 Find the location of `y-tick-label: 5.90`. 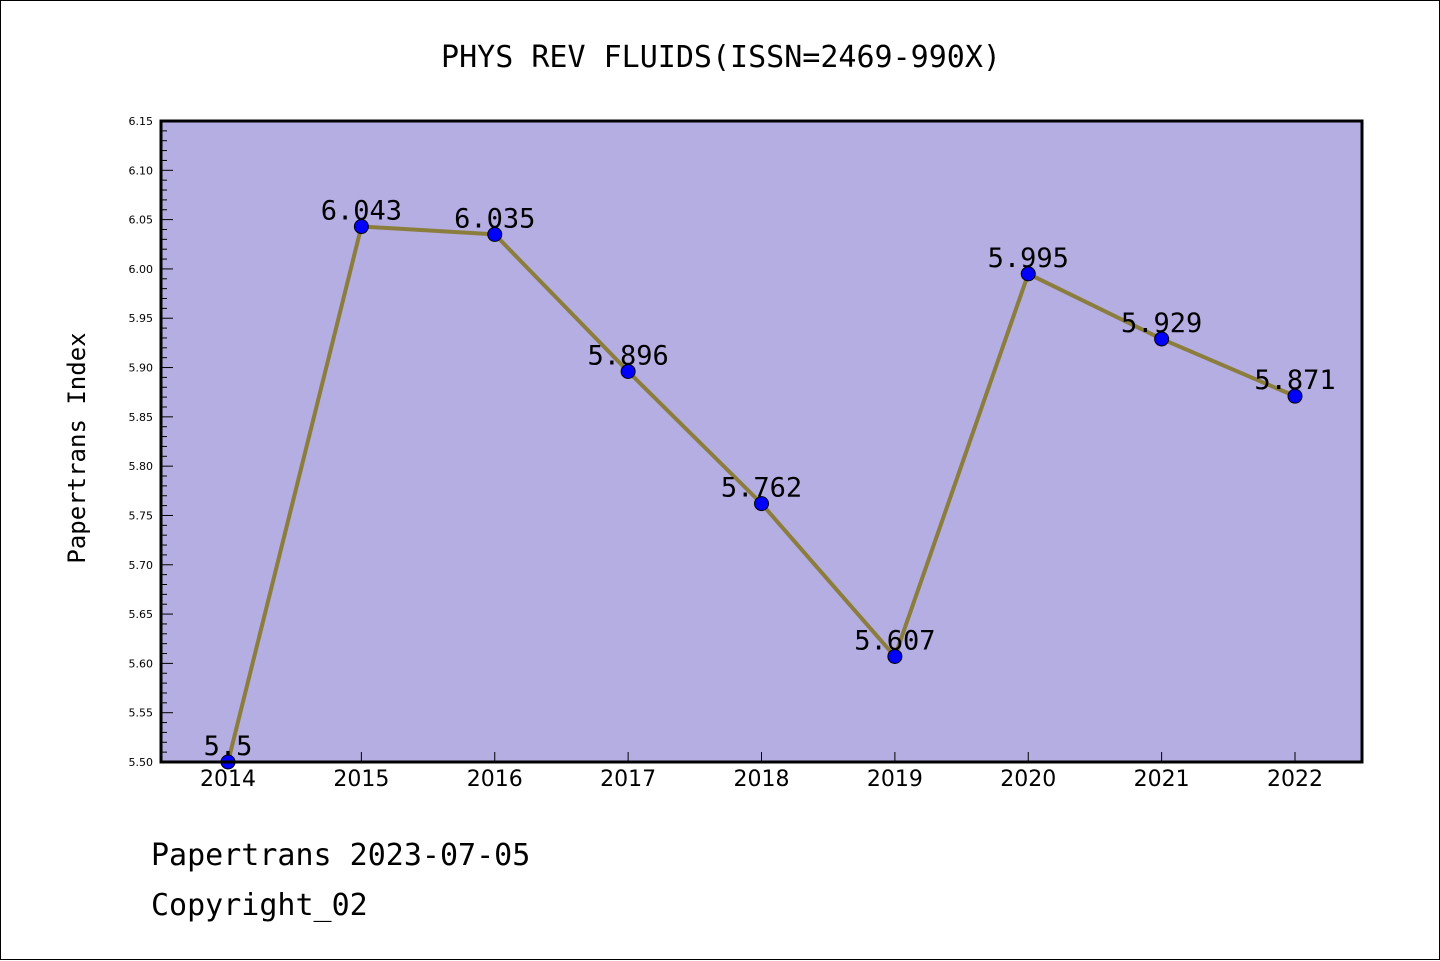

y-tick-label: 5.90 is located at coordinates (141, 368).